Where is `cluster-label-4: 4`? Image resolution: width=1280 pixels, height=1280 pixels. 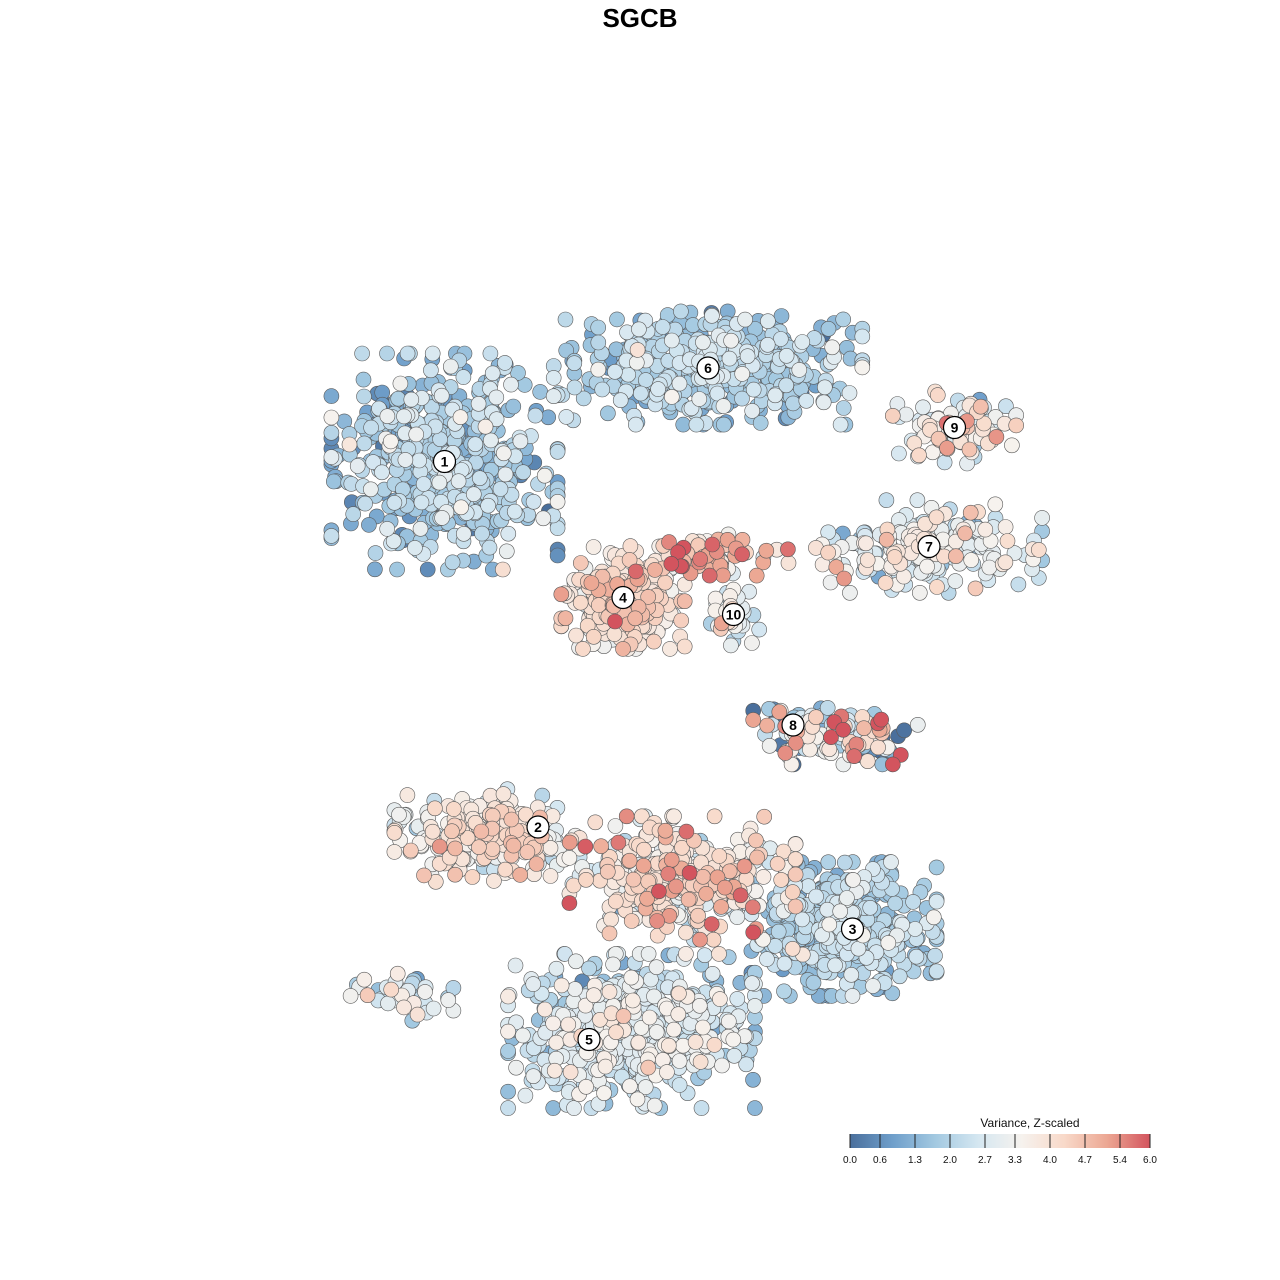 cluster-label-4: 4 is located at coordinates (623, 597).